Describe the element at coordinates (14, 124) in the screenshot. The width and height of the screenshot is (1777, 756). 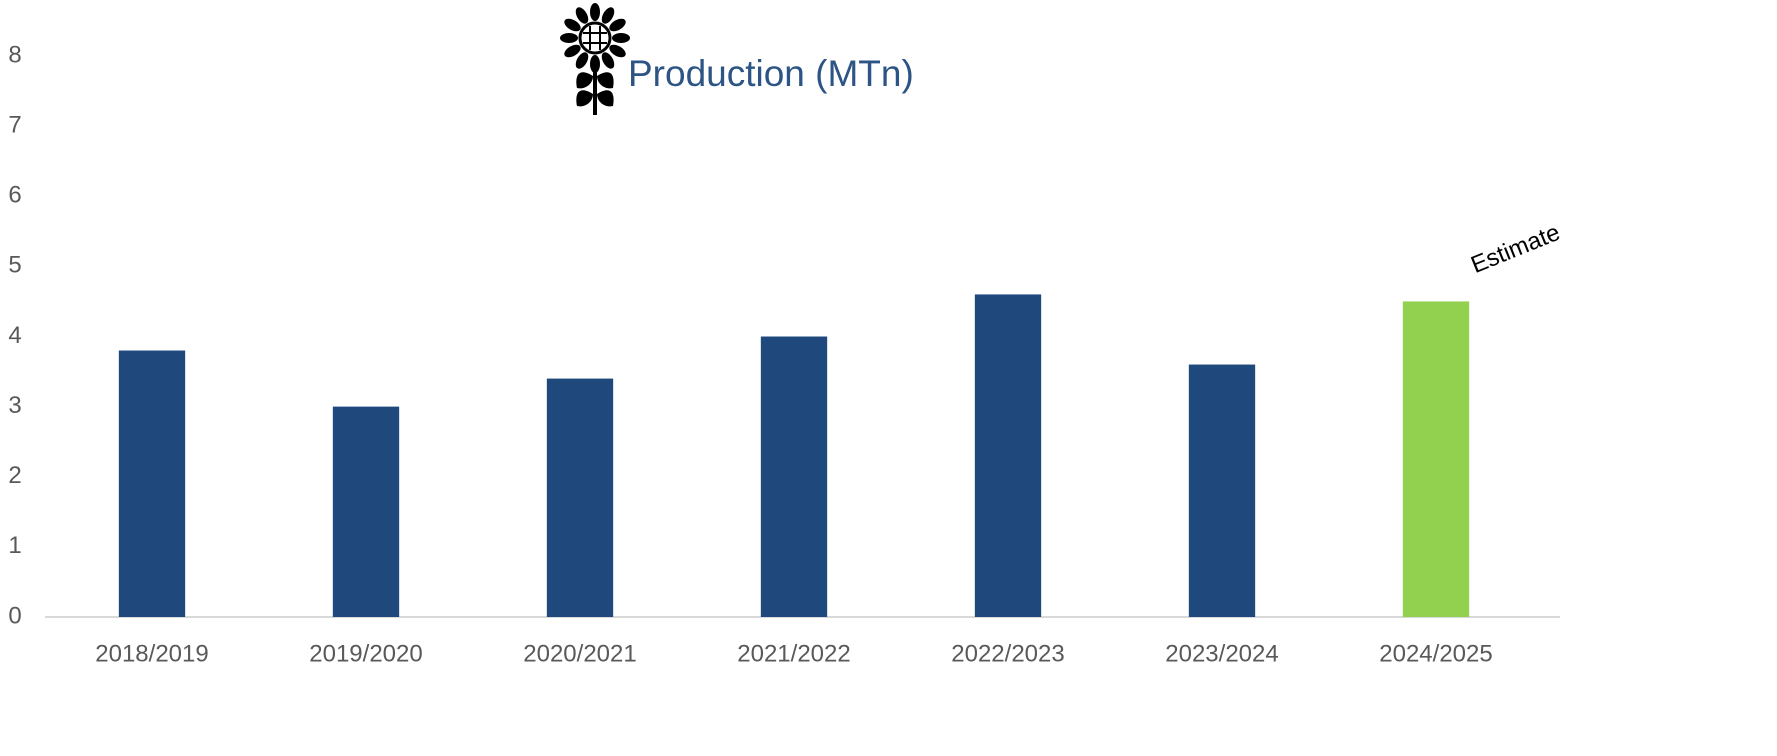
I see `y-tick-label: 7` at that location.